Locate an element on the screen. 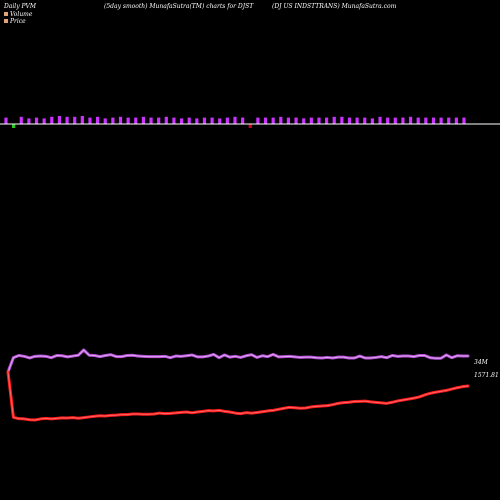  legend-price-label: Price is located at coordinates (17, 21).